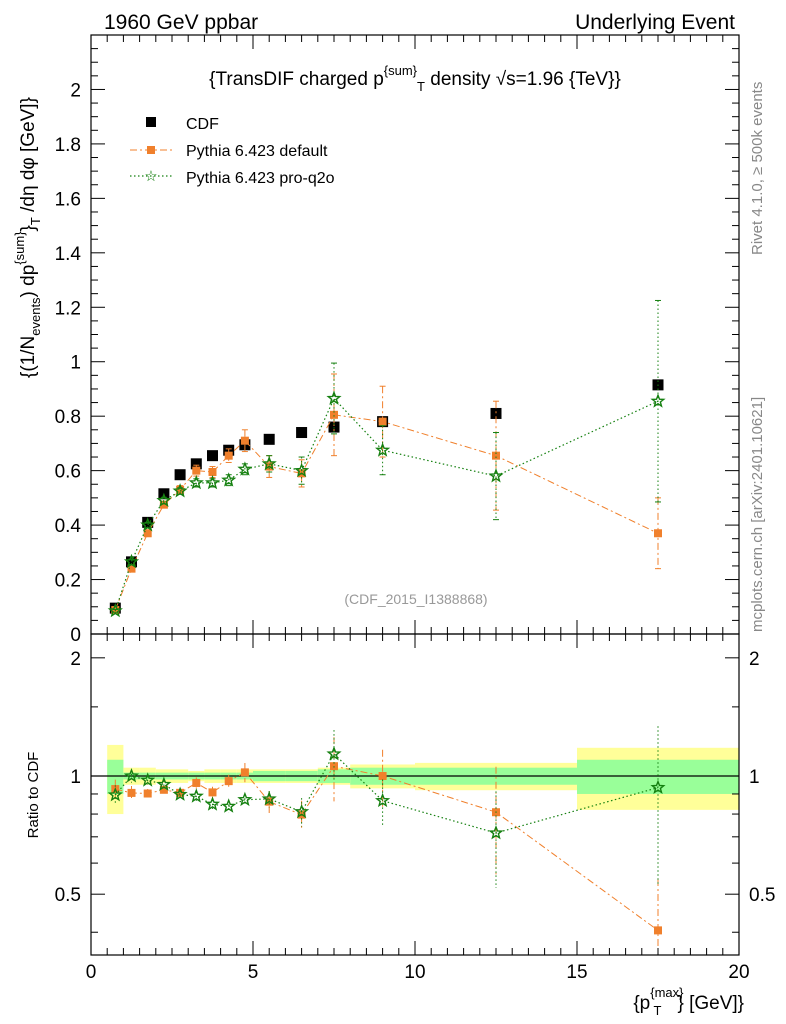  What do you see at coordinates (641, 1003) in the screenshot?
I see `xlabel-pre: {p` at bounding box center [641, 1003].